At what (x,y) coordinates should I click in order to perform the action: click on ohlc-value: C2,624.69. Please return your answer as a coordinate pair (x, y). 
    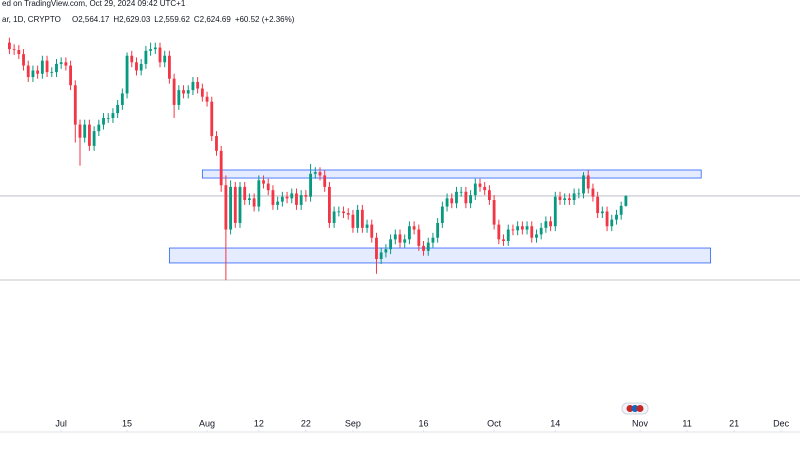
    Looking at the image, I should click on (212, 19).